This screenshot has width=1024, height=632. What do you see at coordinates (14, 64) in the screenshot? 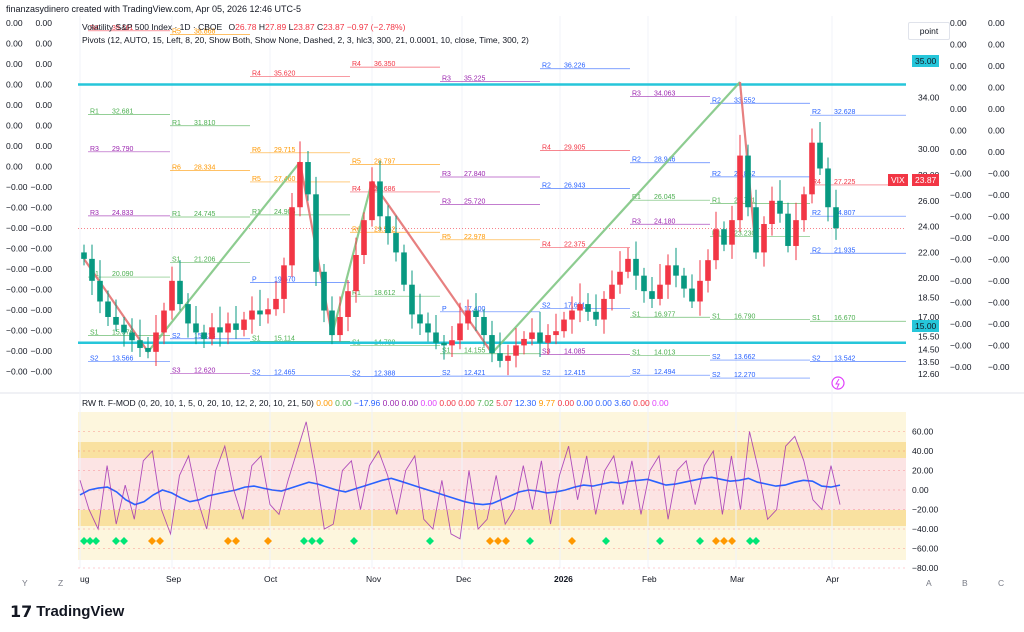
I see `left-axis-label: 0.00` at bounding box center [14, 64].